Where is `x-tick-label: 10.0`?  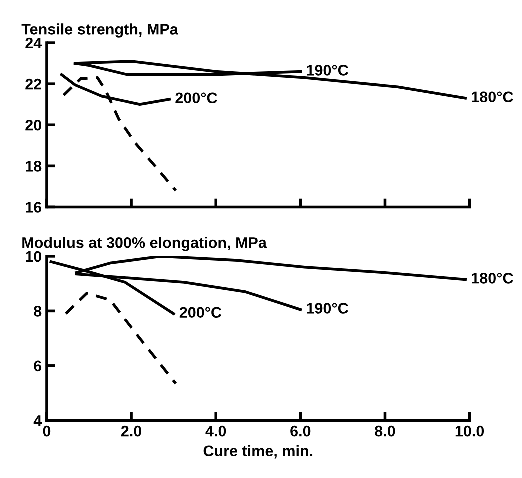
x-tick-label: 10.0 is located at coordinates (470, 431).